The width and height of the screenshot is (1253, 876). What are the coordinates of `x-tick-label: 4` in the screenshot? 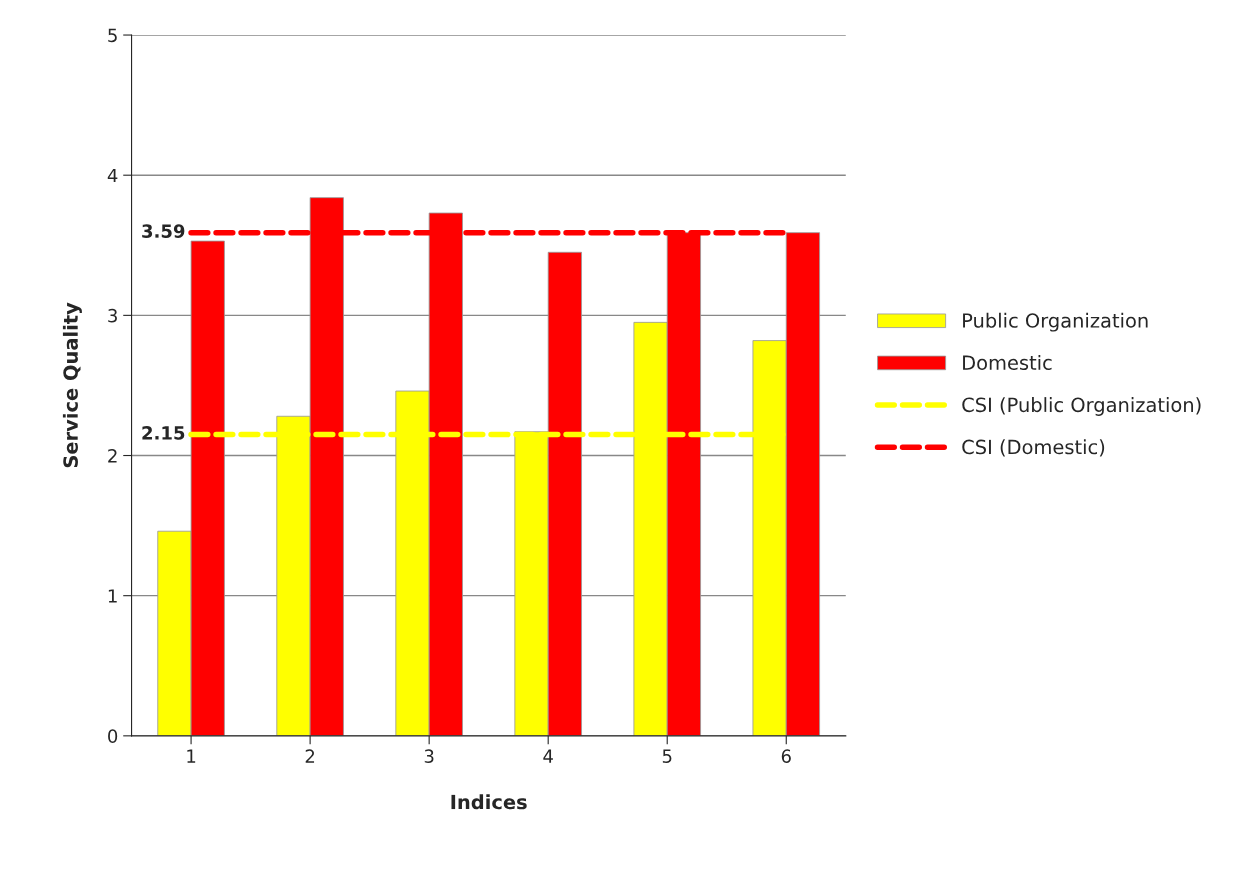 It's located at (548, 756).